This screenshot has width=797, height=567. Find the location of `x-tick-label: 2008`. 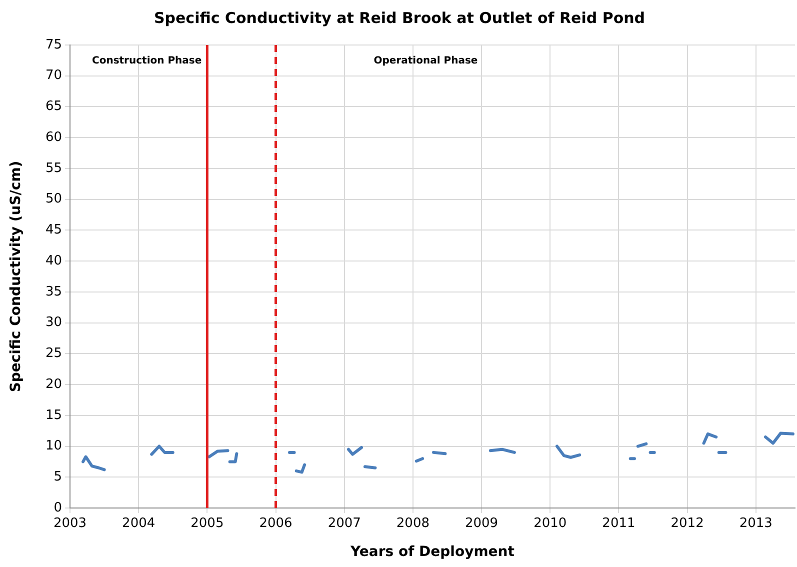

x-tick-label: 2008 is located at coordinates (413, 524).